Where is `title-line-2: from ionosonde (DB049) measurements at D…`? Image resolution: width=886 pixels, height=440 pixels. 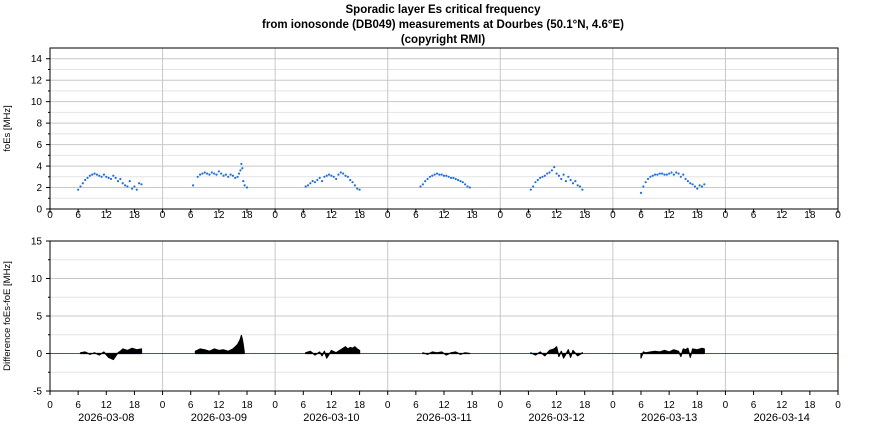
title-line-2: from ionosonde (DB049) measurements at D… is located at coordinates (443, 25).